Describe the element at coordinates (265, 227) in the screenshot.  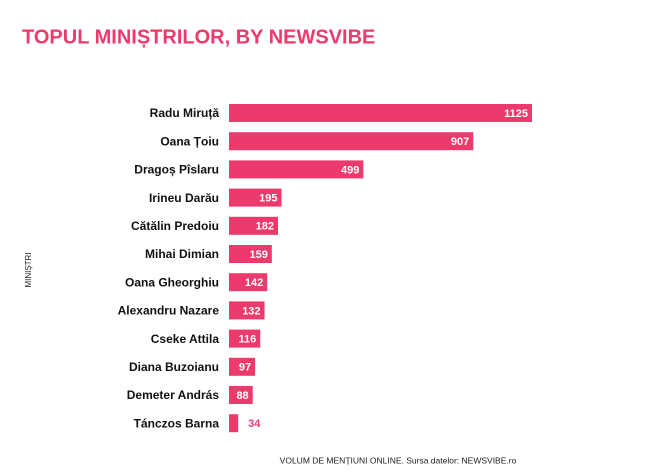
I see `value-label: 182` at that location.